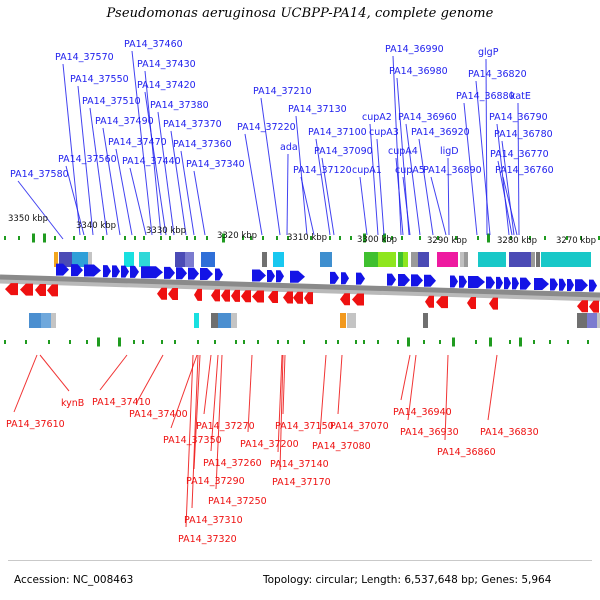  I want to click on forward-gene-label: cupA3, so click(384, 132).